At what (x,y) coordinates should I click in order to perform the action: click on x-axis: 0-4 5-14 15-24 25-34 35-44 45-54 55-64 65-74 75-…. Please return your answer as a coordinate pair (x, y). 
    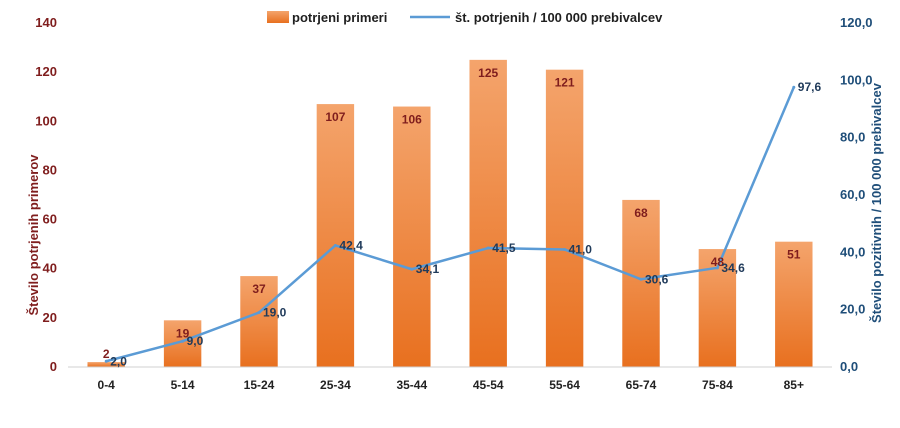
    Looking at the image, I should click on (451, 385).